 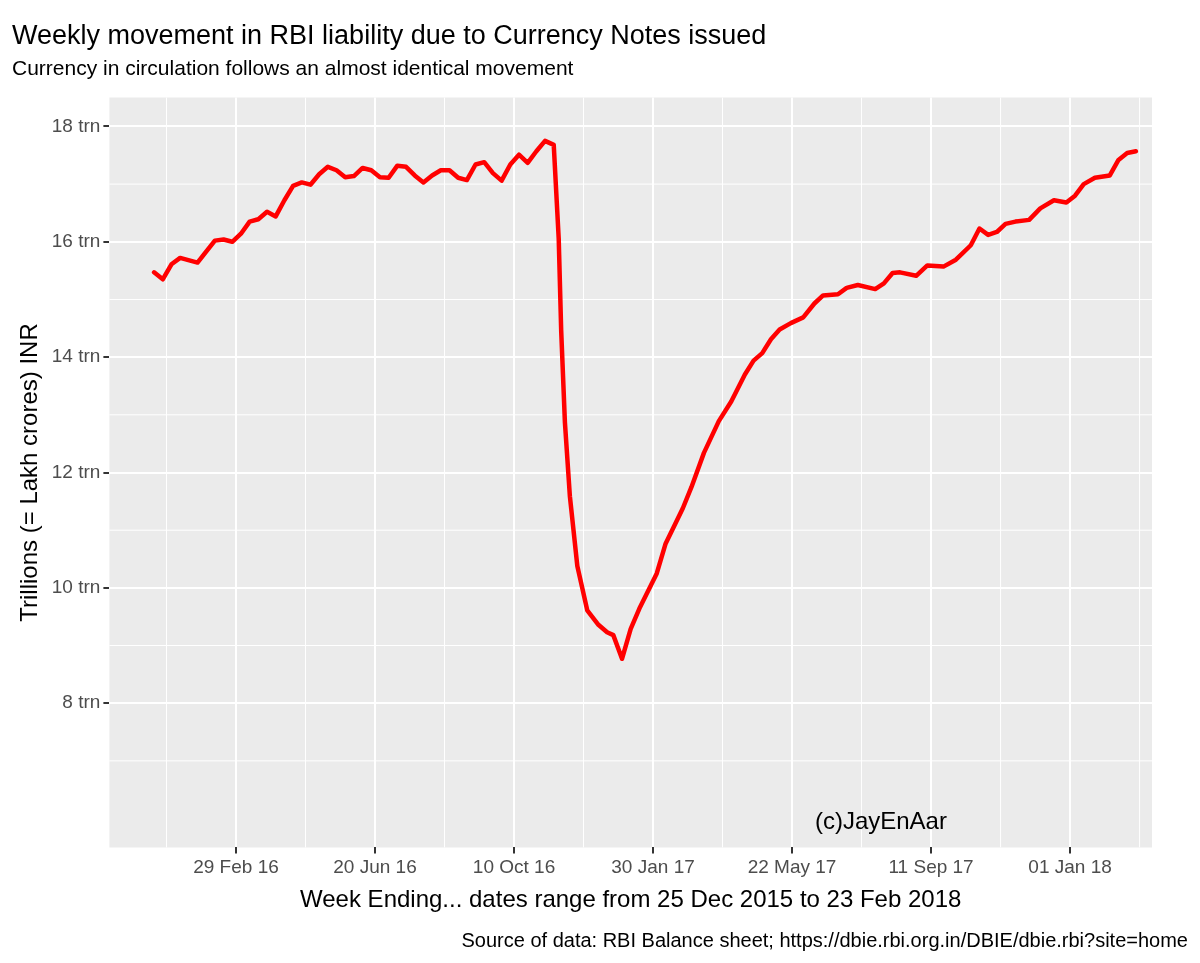 What do you see at coordinates (514, 867) in the screenshot?
I see `x-tick-label: 10 Oct 16` at bounding box center [514, 867].